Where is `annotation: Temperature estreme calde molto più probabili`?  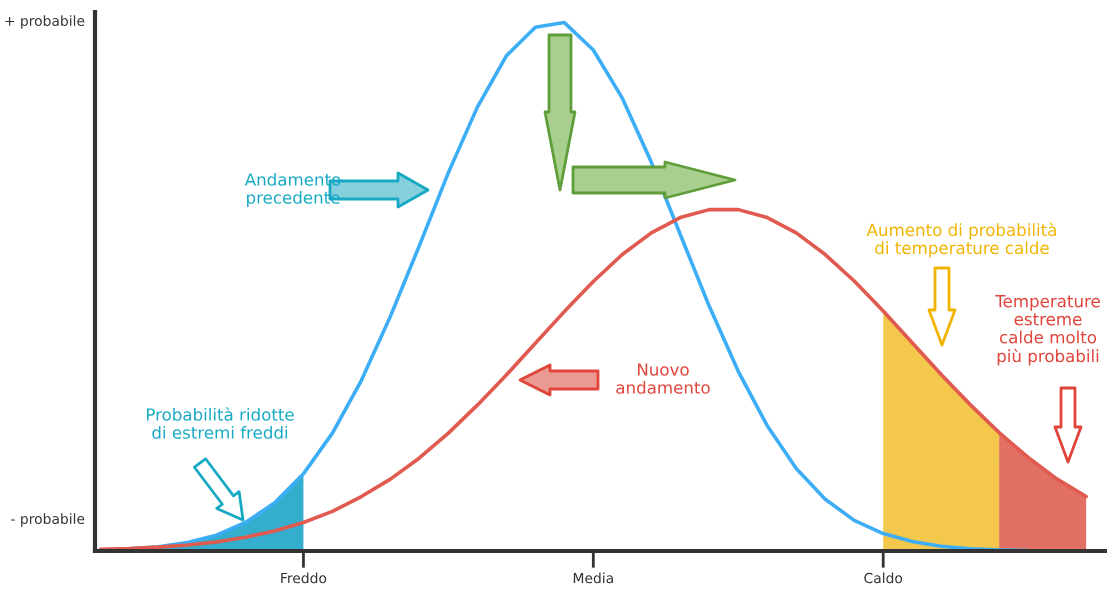 annotation: Temperature estreme calde molto più probabili is located at coordinates (1047, 330).